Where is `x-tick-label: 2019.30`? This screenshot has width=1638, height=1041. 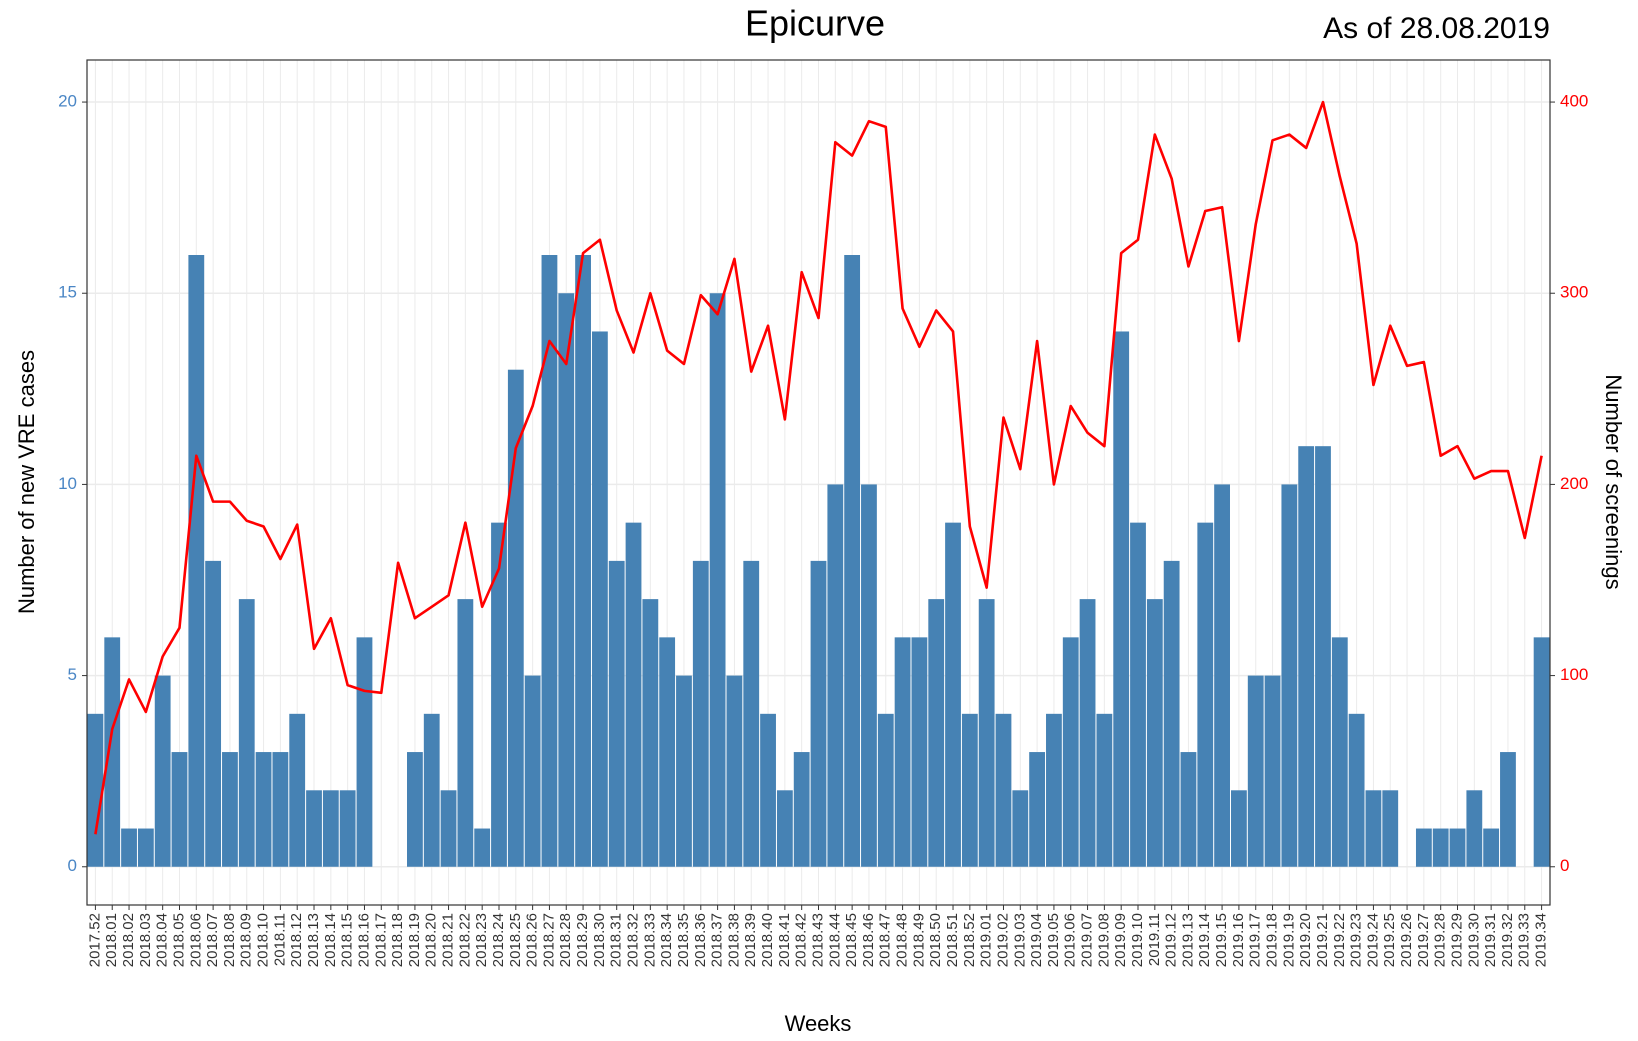
x-tick-label: 2019.30 is located at coordinates (1473, 940).